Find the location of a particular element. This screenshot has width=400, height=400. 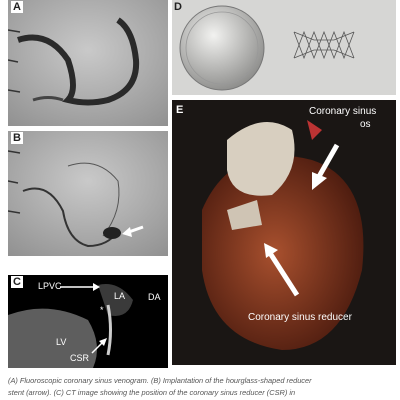

ct-image is located at coordinates (70, 325).